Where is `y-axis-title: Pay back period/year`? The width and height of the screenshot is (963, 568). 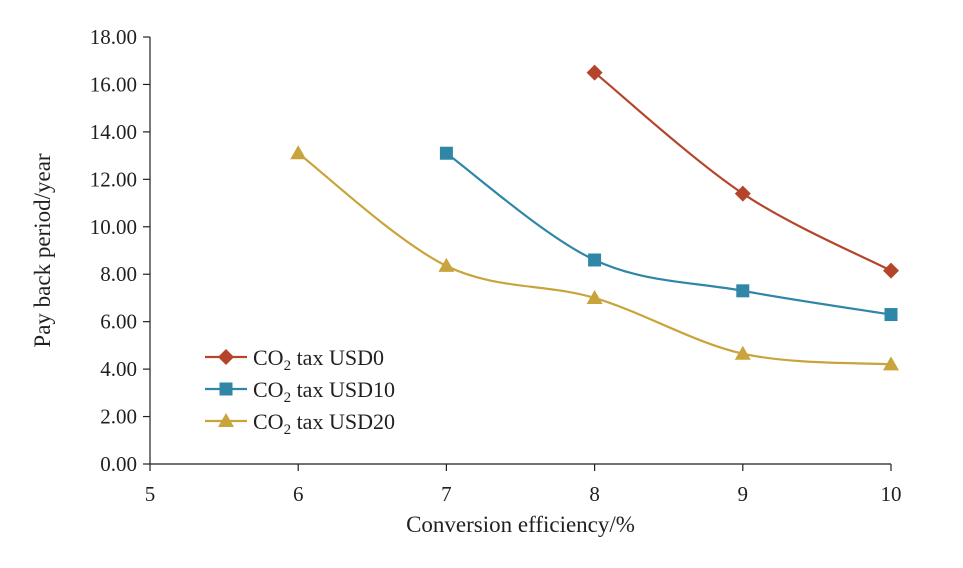 y-axis-title: Pay back period/year is located at coordinates (42, 250).